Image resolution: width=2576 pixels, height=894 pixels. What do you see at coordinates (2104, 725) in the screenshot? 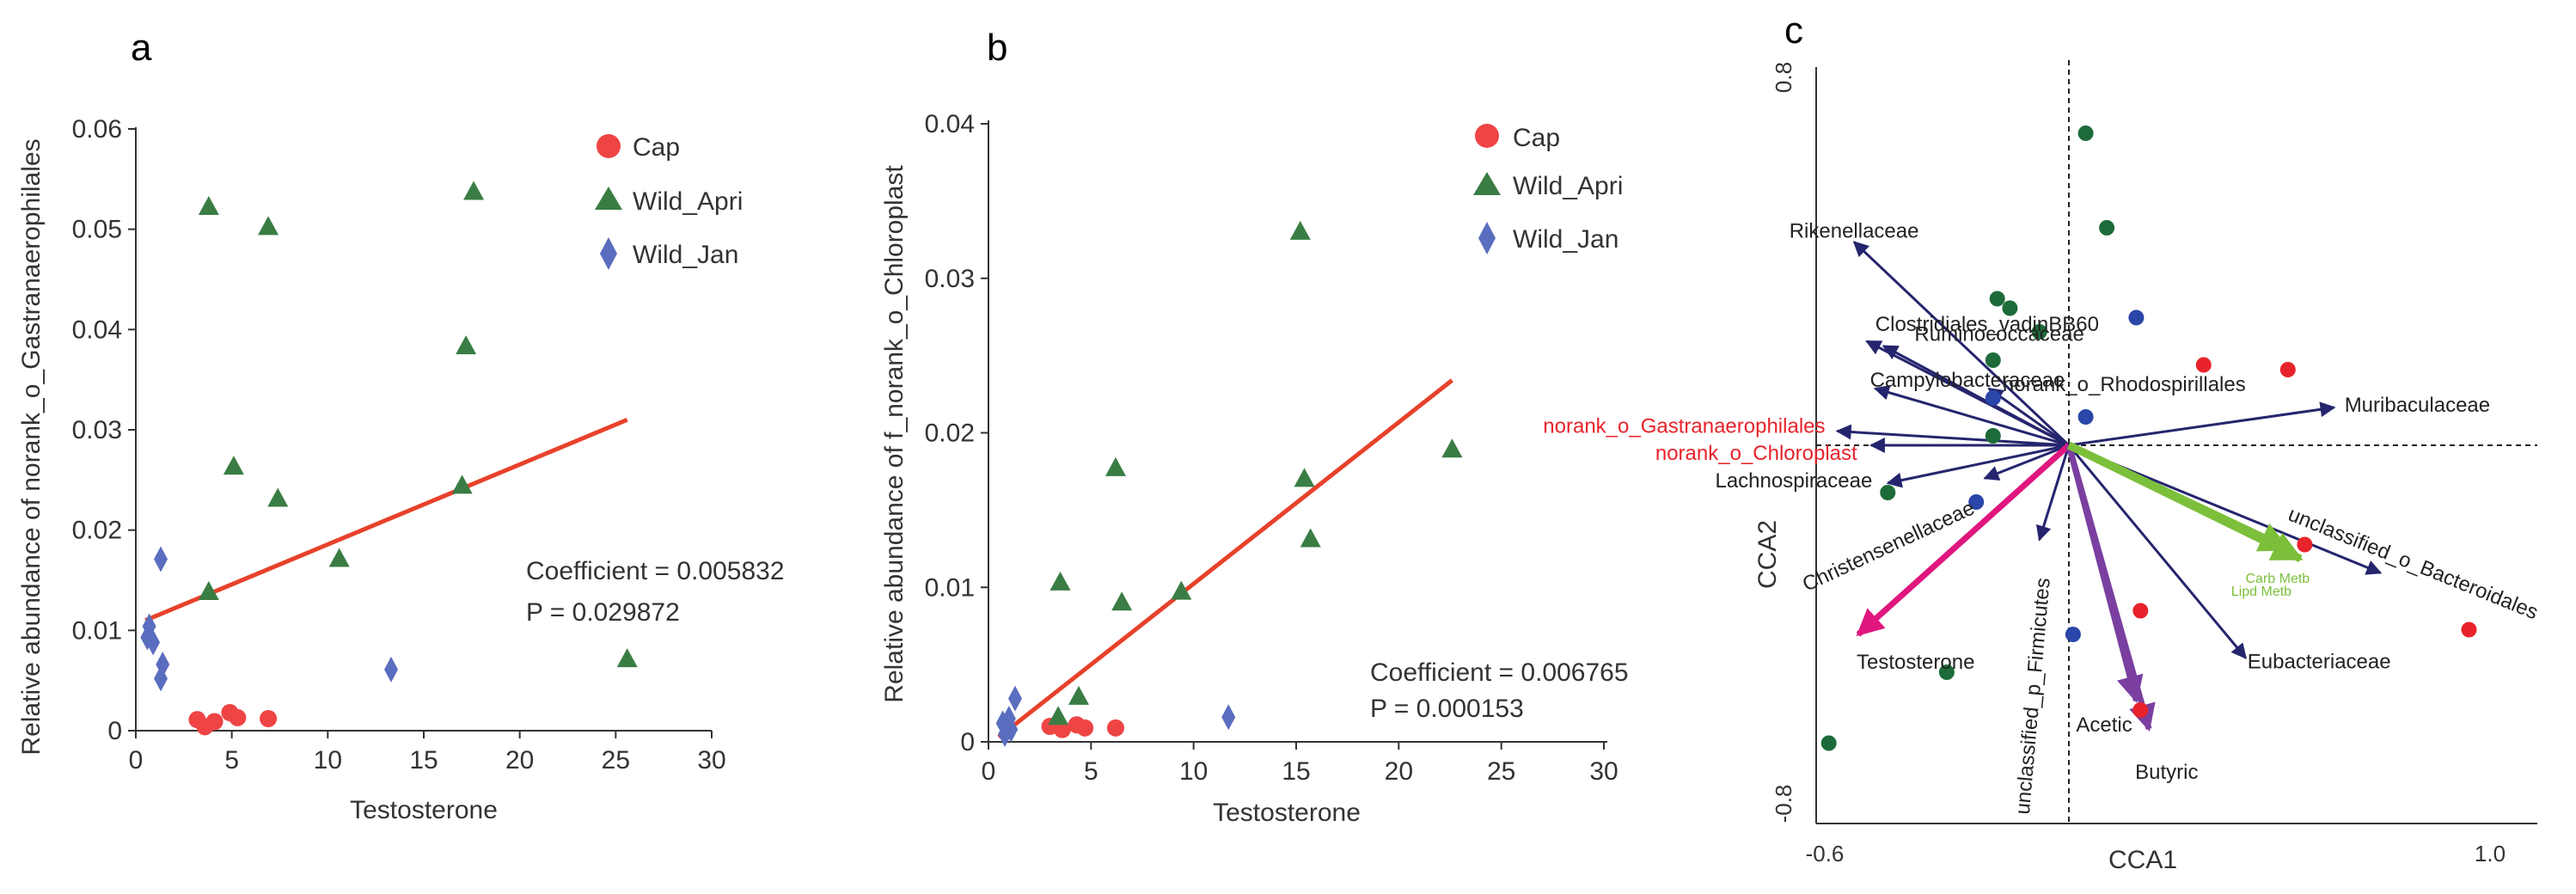
I see `arrow-label-acetic: Acetic` at bounding box center [2104, 725].